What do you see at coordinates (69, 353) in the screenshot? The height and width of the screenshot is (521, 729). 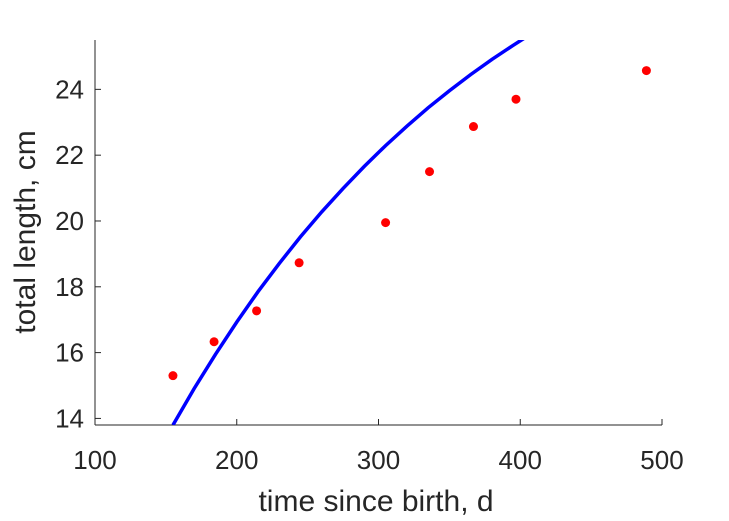 I see `y-tick-label: 16` at bounding box center [69, 353].